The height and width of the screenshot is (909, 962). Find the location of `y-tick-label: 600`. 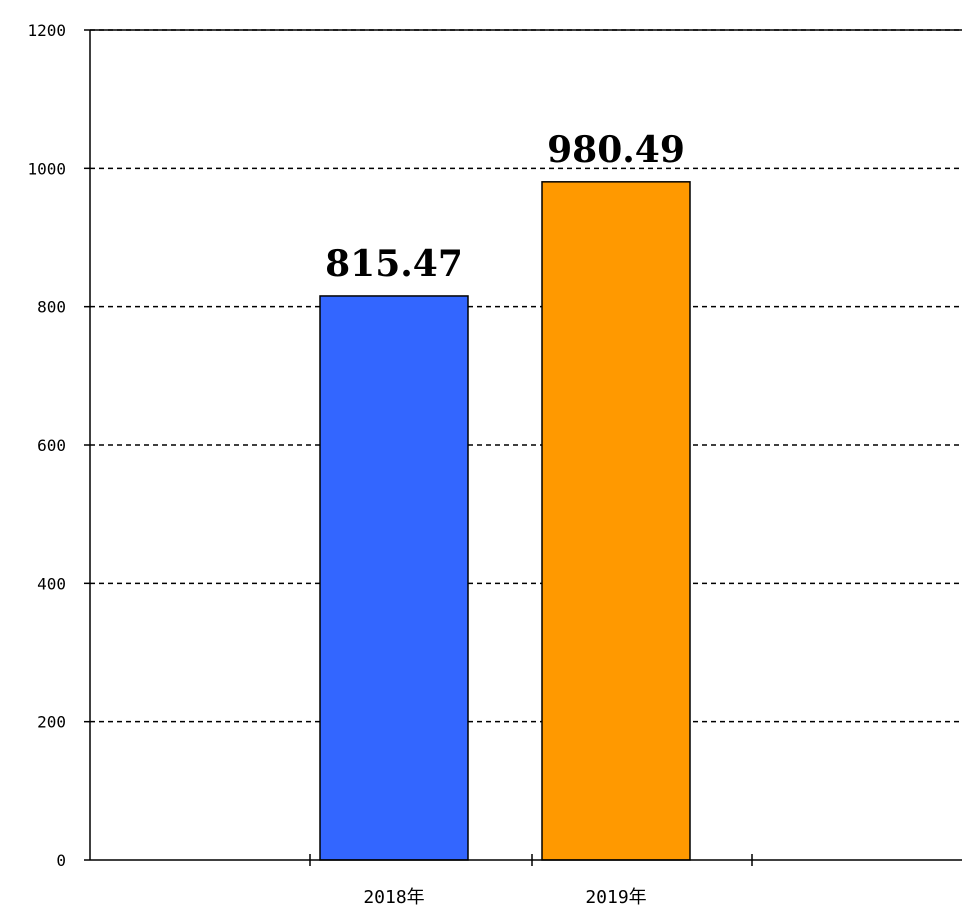

y-tick-label: 600 is located at coordinates (51, 445).